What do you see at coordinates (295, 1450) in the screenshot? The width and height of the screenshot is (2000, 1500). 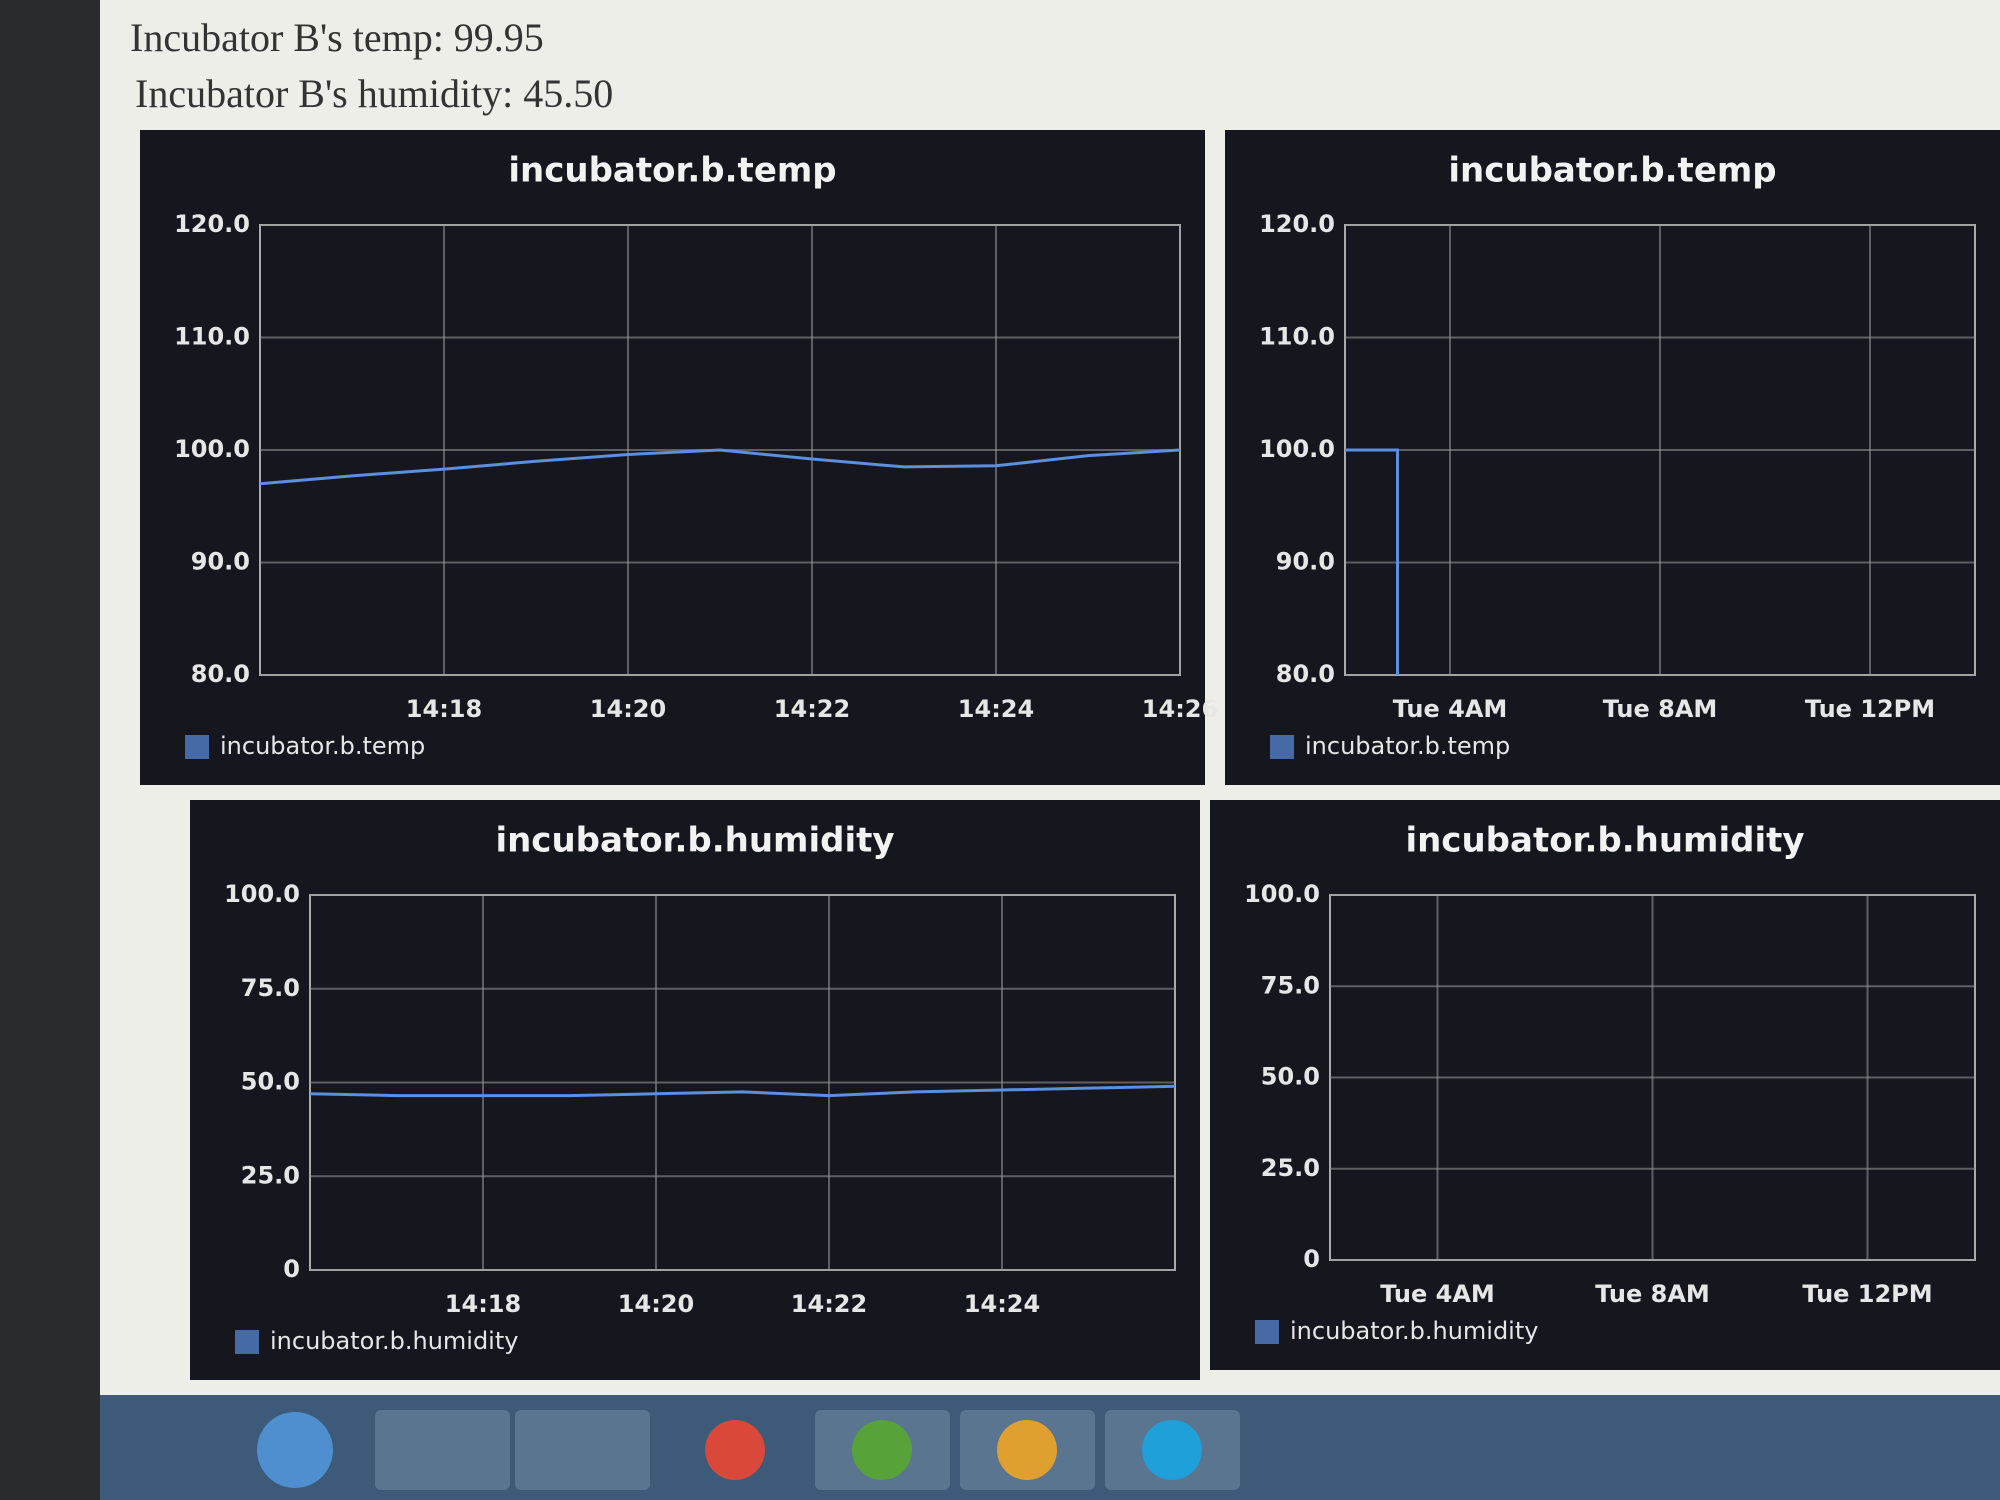 I see `start-button` at bounding box center [295, 1450].